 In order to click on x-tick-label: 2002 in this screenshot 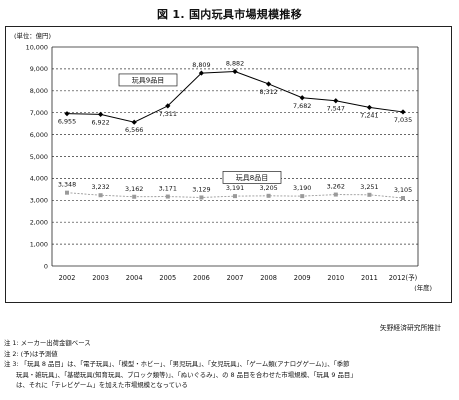, I will do `click(67, 278)`.